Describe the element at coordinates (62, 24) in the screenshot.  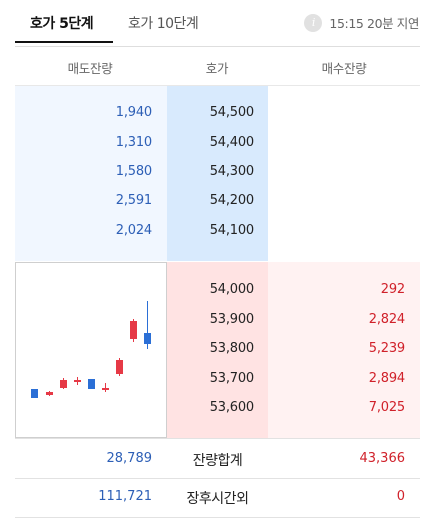
I see `tab-orderbook-5: 호가 5단계` at that location.